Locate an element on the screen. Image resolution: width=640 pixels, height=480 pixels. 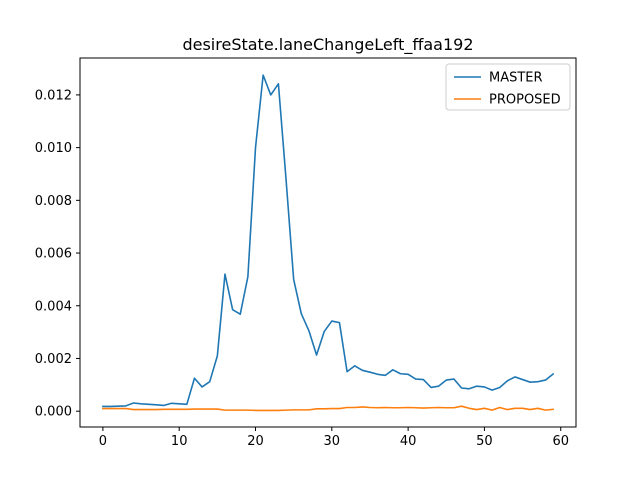
x-axis: 0 10 20 30 40 50 60 is located at coordinates (334, 438).